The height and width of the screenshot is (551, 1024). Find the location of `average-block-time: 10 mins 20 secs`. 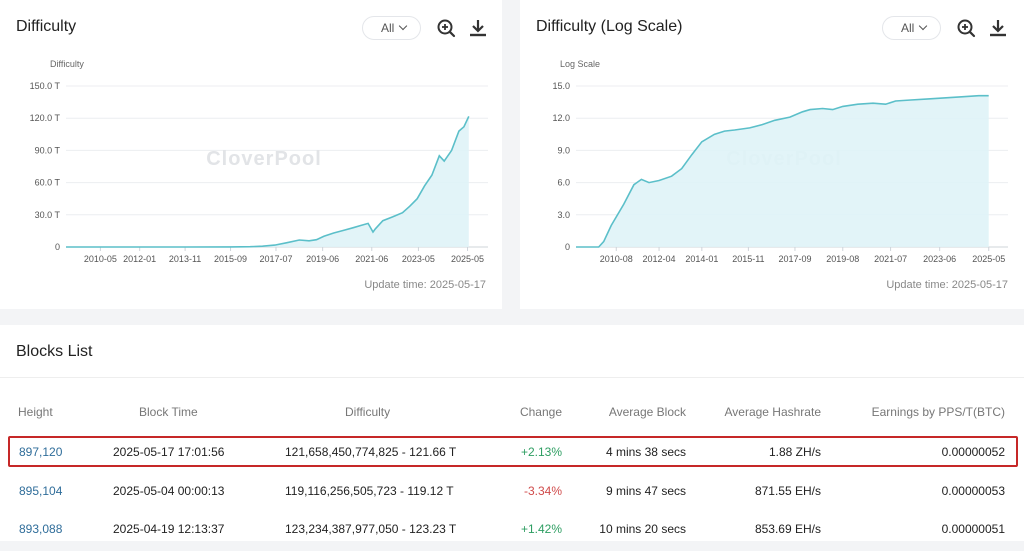

average-block-time: 10 mins 20 secs is located at coordinates (642, 529).